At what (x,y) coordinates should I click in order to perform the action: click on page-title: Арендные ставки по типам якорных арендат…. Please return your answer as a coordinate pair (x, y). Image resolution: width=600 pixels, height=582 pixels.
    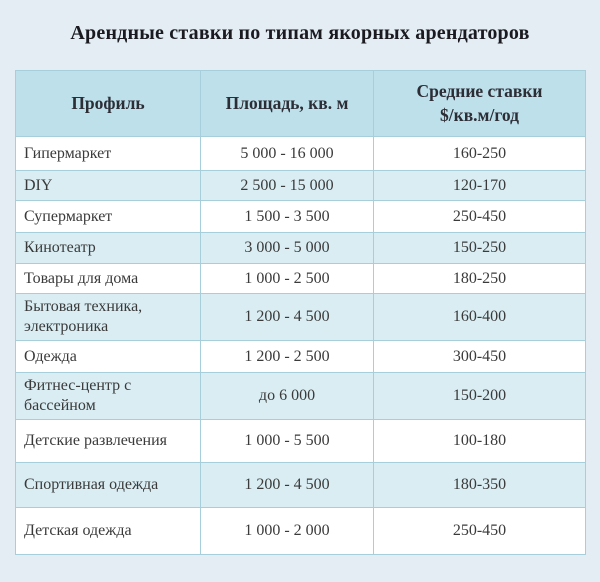
    Looking at the image, I should click on (300, 33).